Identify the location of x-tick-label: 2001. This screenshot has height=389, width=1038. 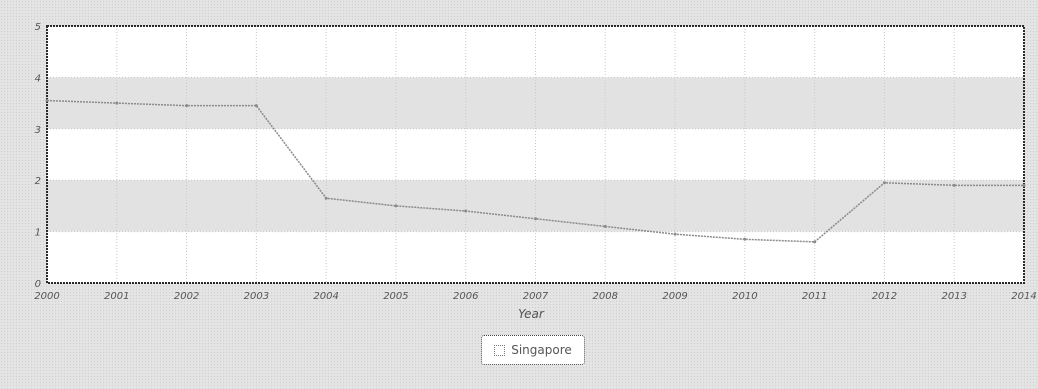
(116, 296).